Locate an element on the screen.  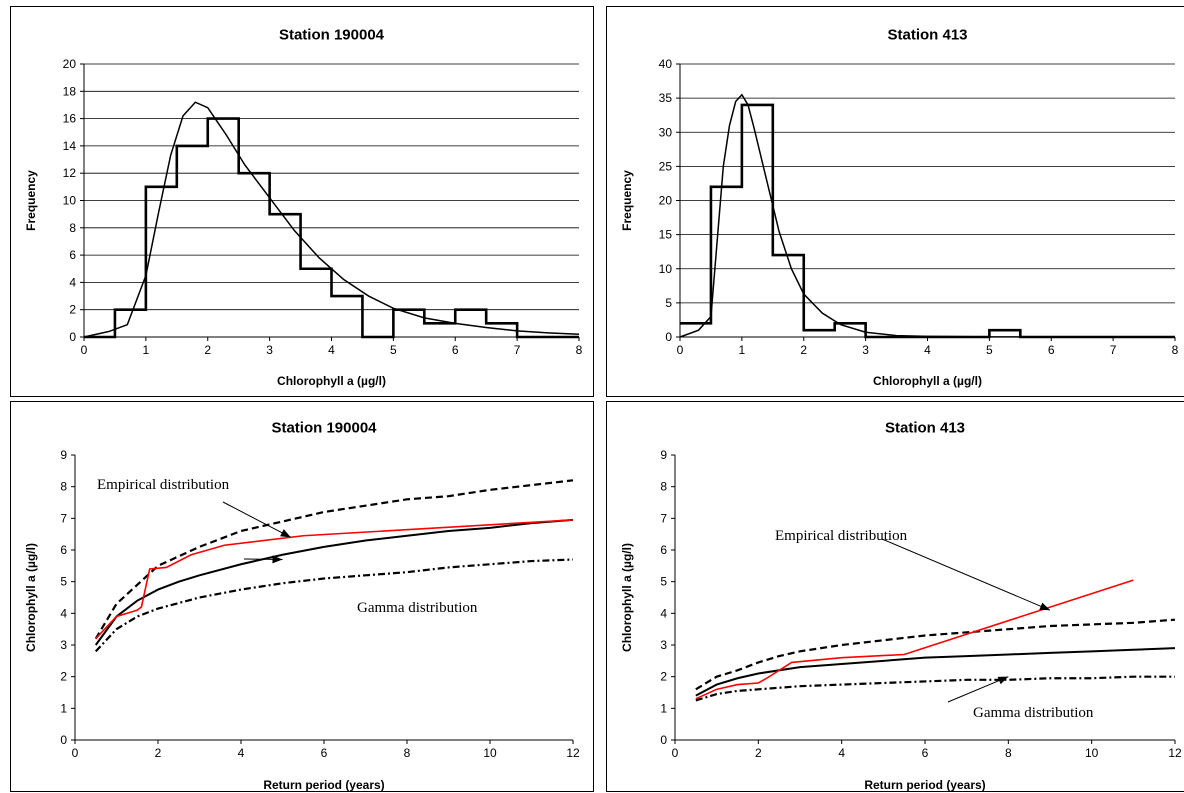
annotation-label: Gamma distribution is located at coordinates (1033, 713).